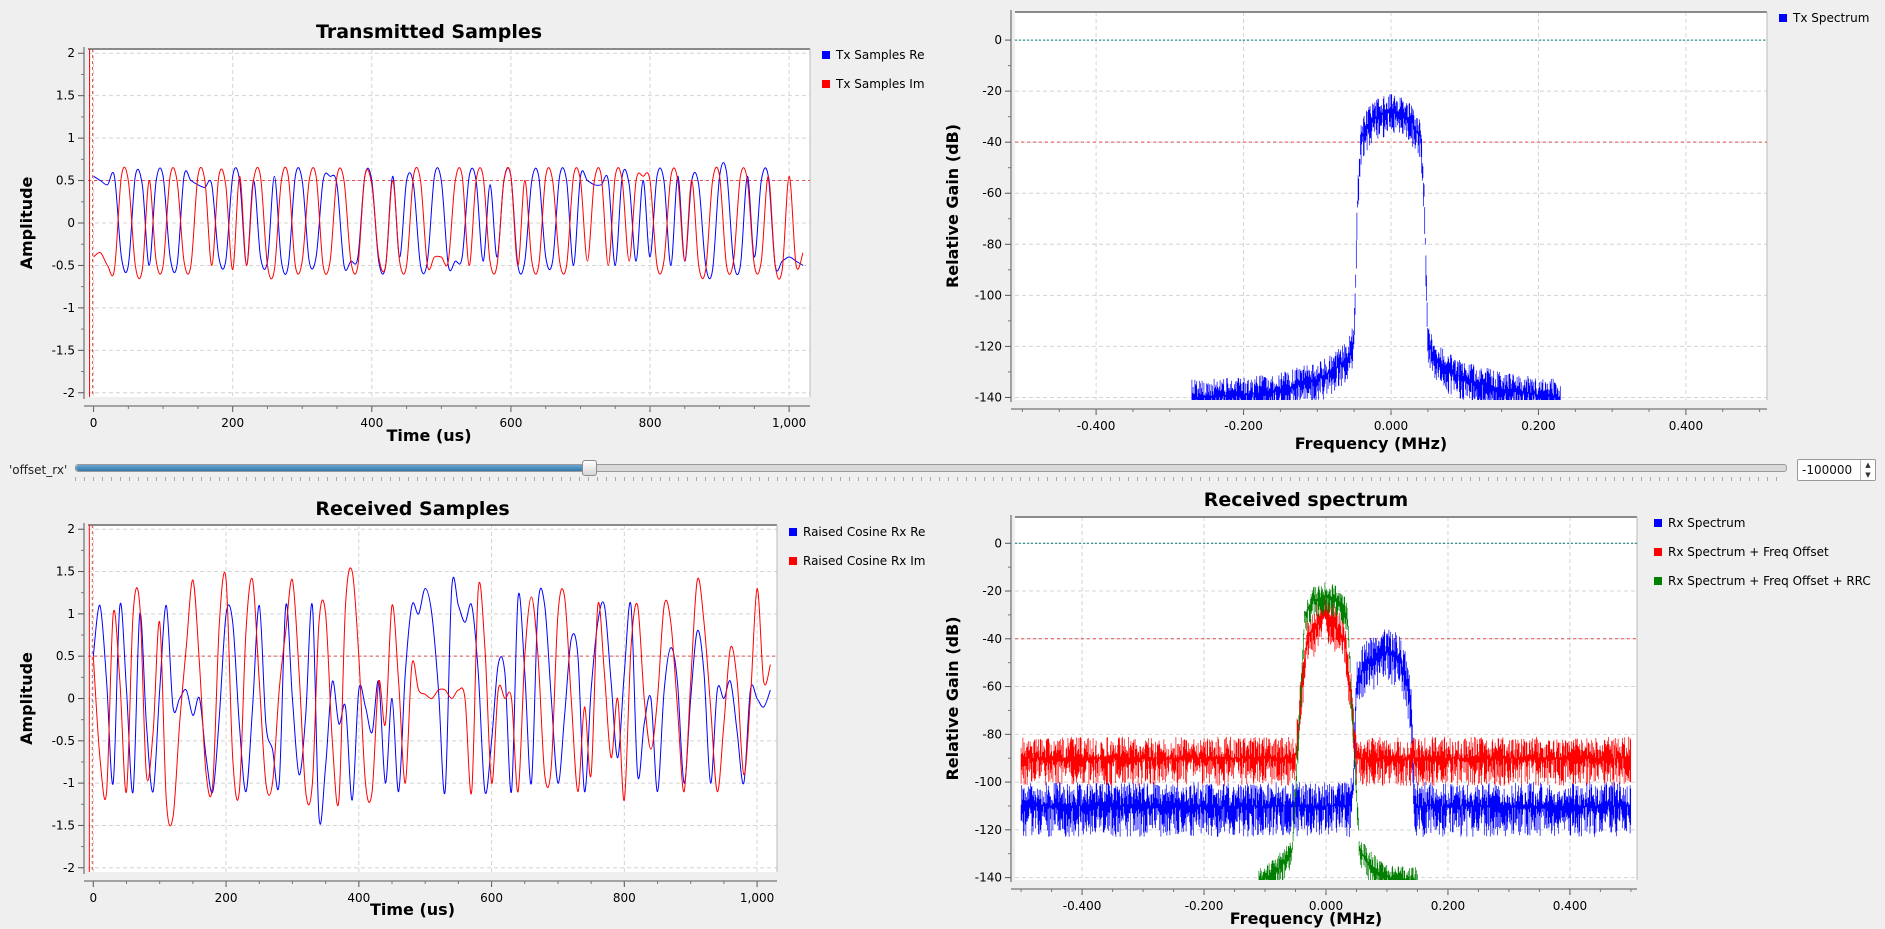 This screenshot has width=1885, height=929. What do you see at coordinates (1706, 523) in the screenshot?
I see `legend-label: Rx Spectrum` at bounding box center [1706, 523].